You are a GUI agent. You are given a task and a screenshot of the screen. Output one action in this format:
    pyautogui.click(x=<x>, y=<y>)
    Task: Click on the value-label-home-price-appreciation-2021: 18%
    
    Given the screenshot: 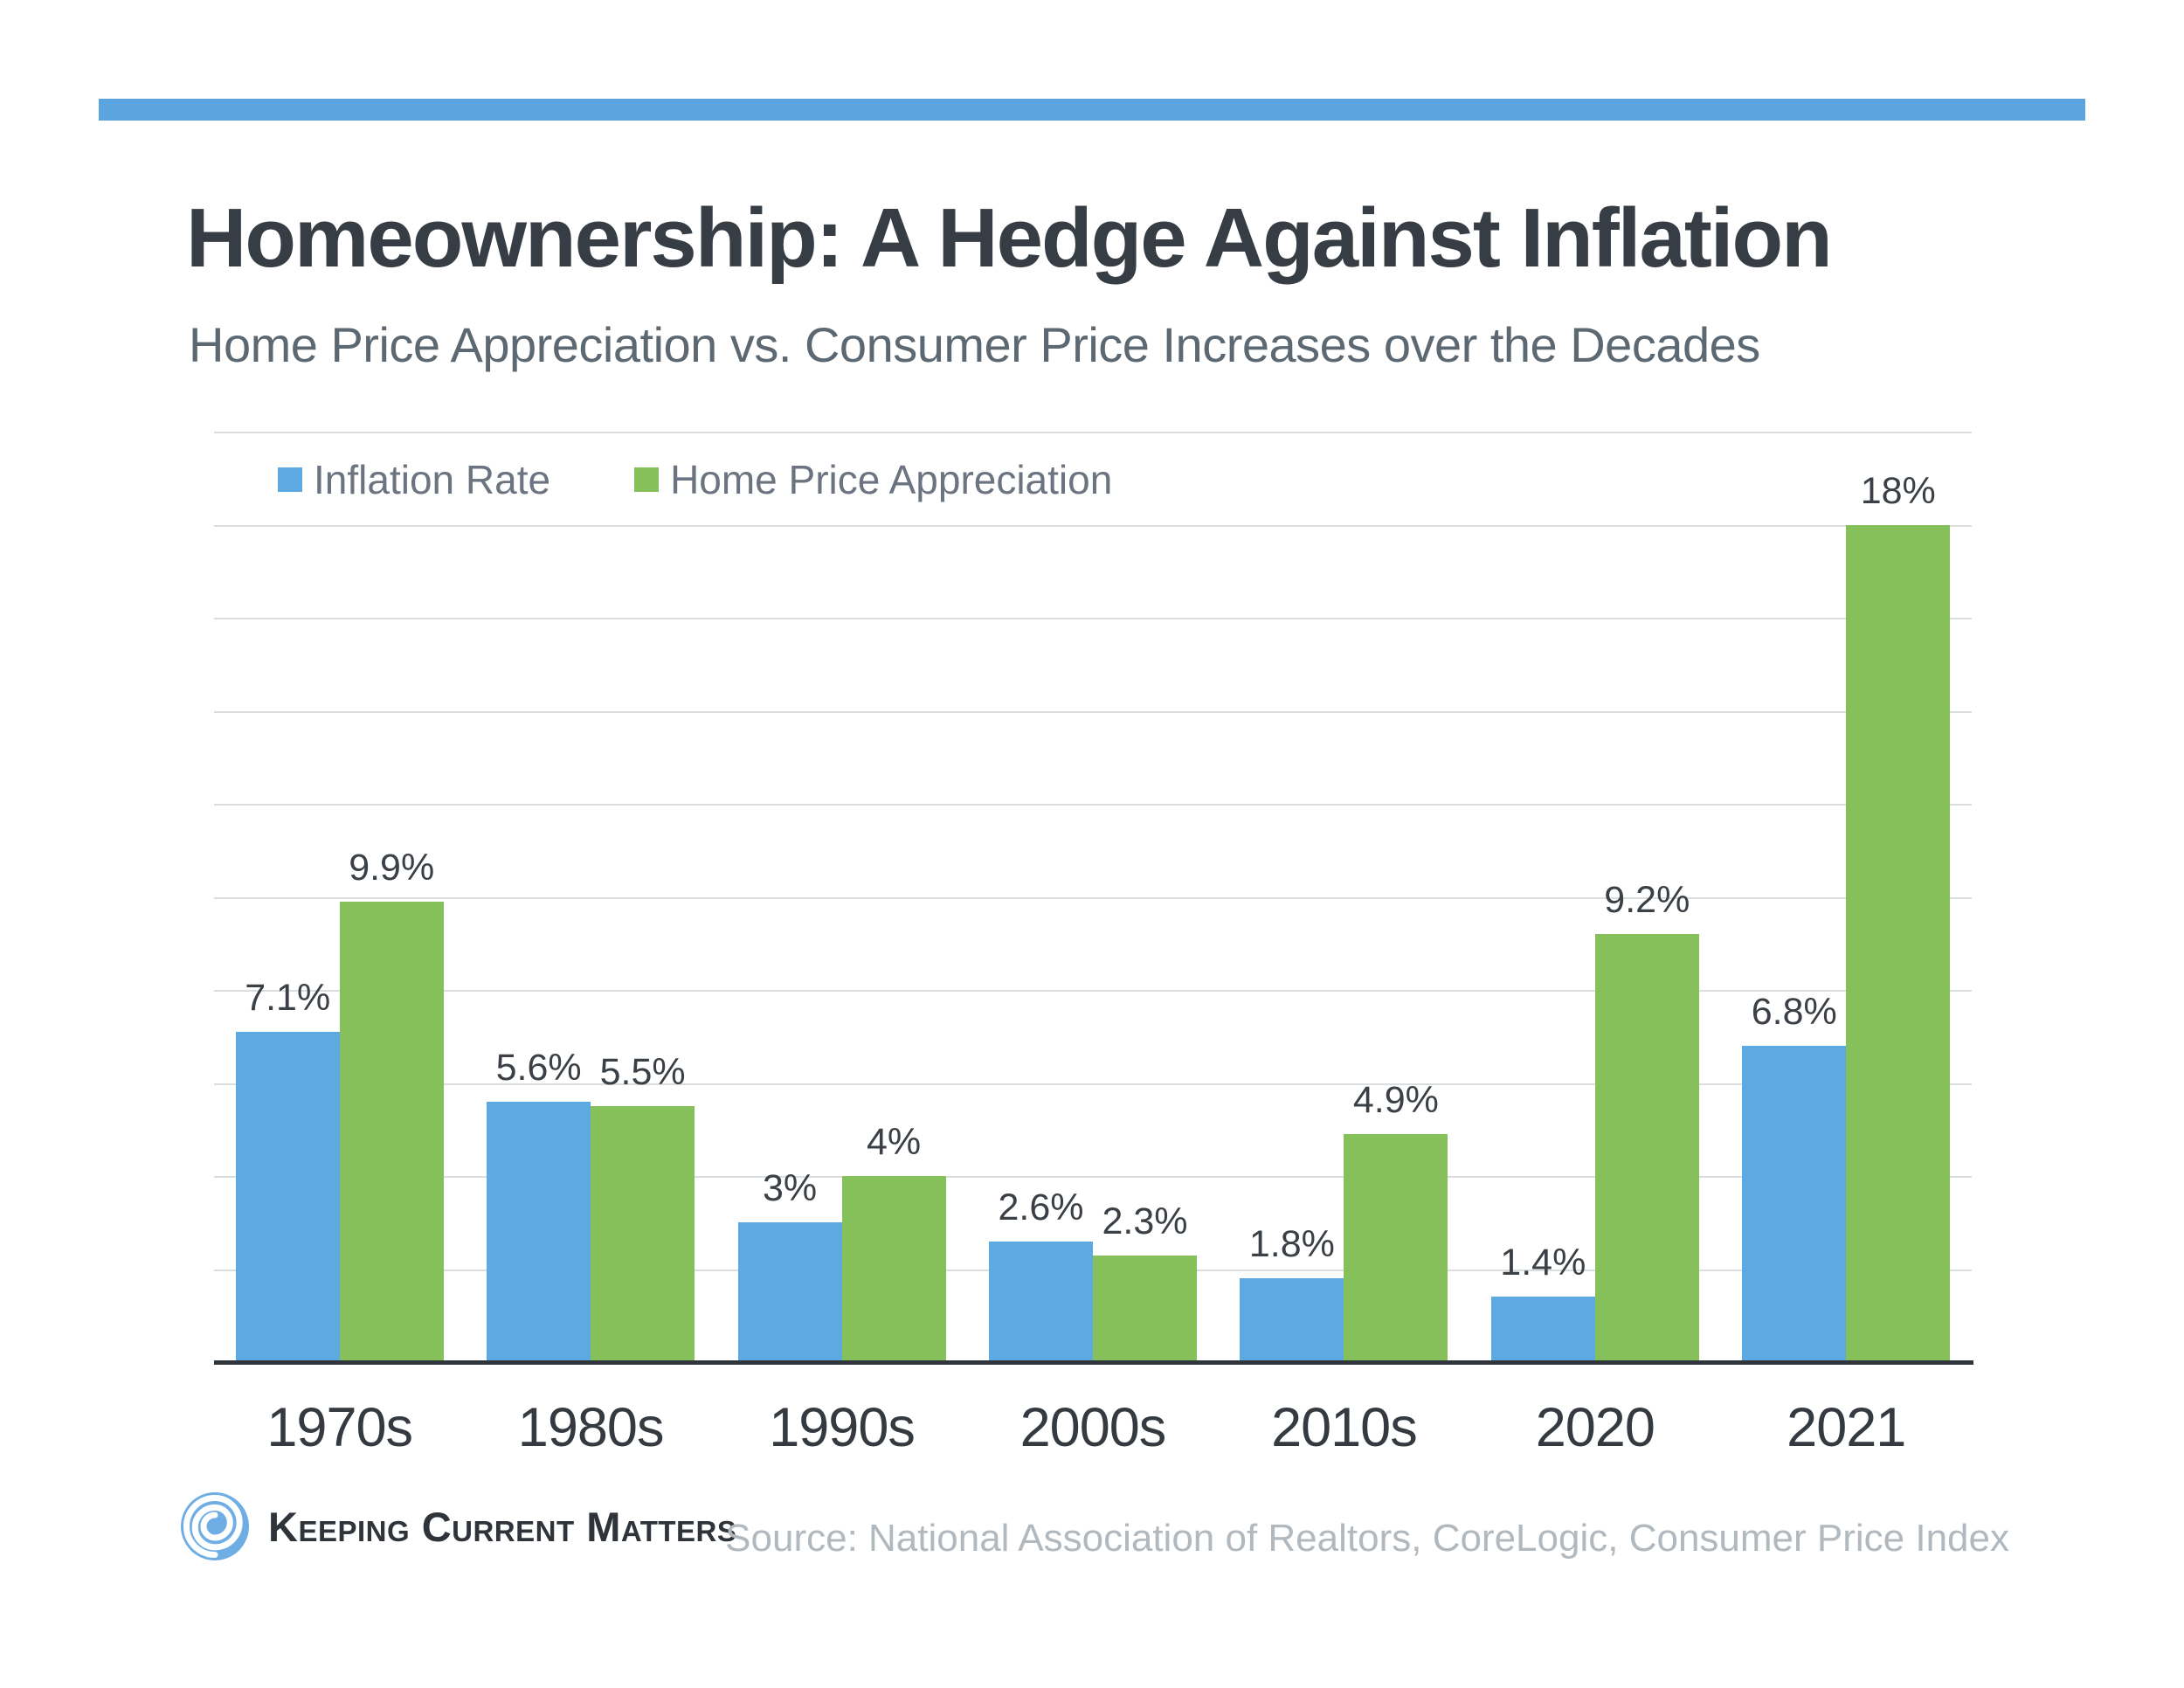 What is the action you would take?
    pyautogui.click(x=1898, y=490)
    